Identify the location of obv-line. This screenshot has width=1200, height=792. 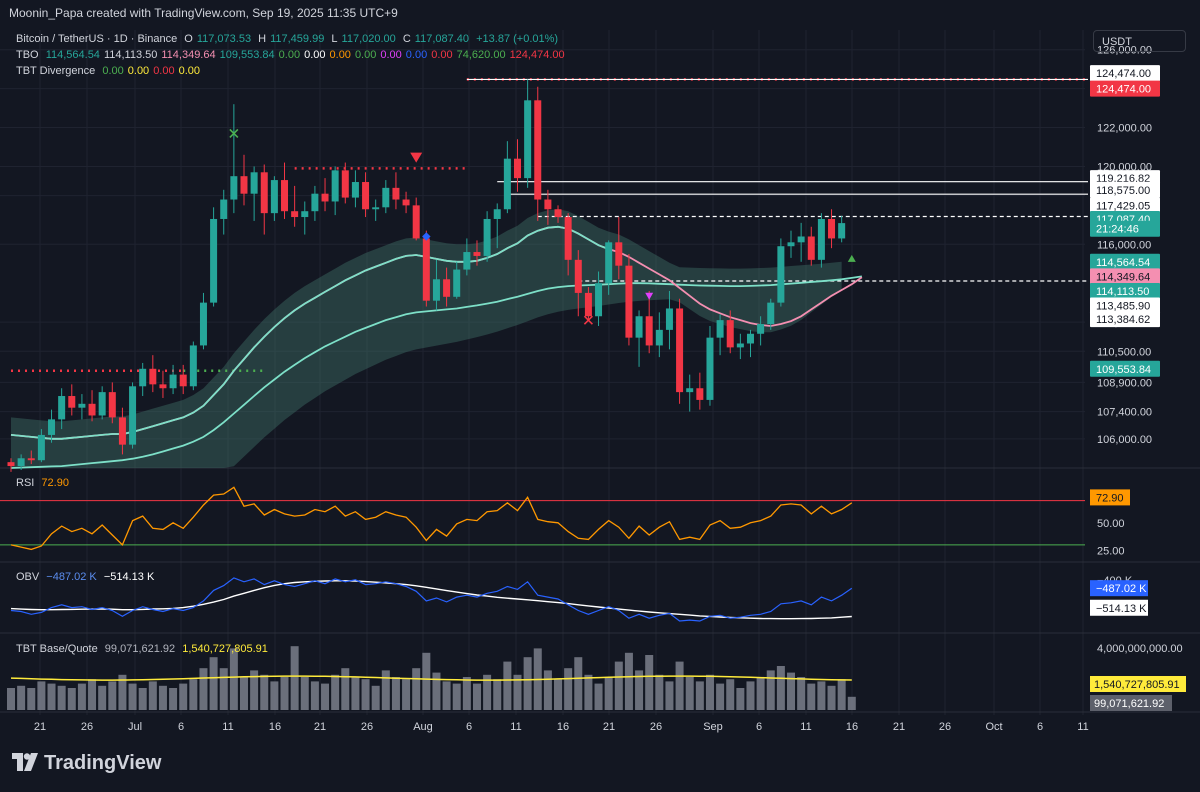
(431, 599).